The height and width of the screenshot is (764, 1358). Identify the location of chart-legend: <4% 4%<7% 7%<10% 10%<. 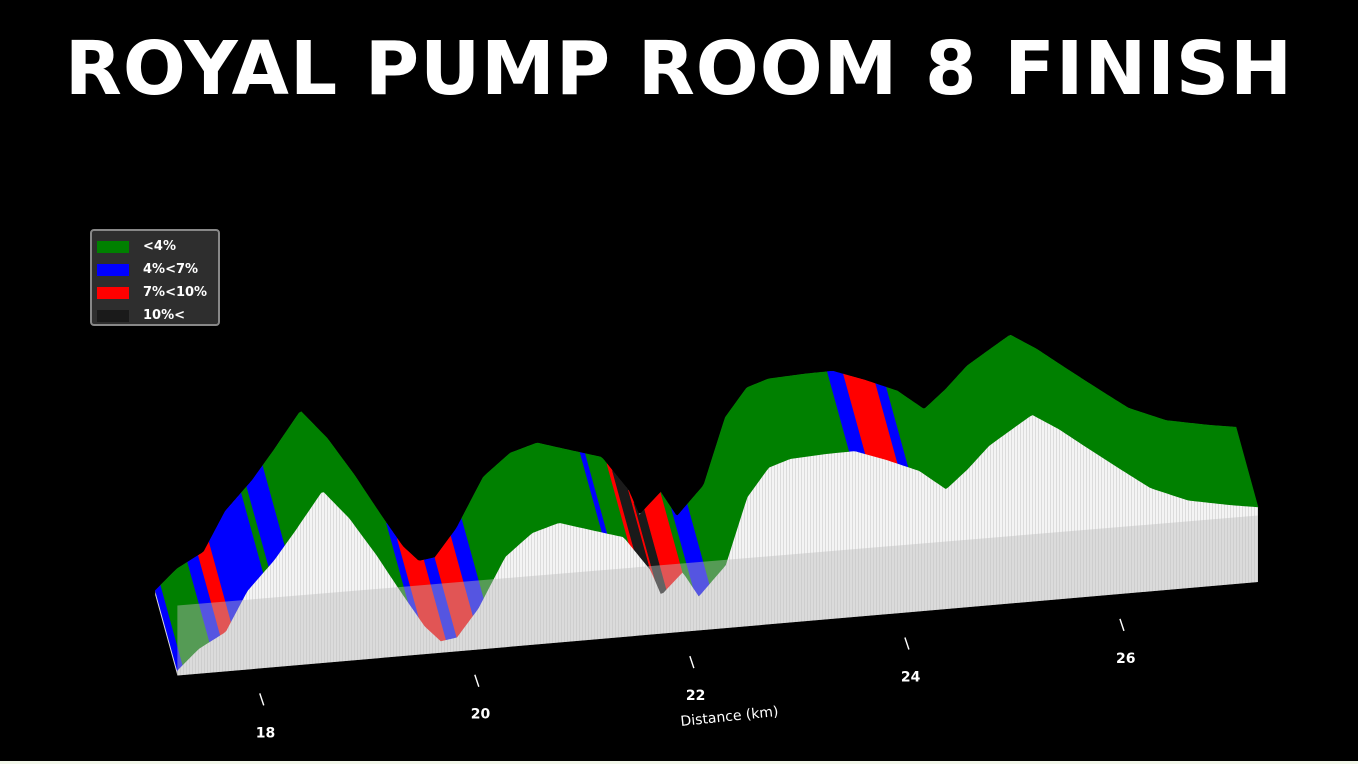
(155, 277).